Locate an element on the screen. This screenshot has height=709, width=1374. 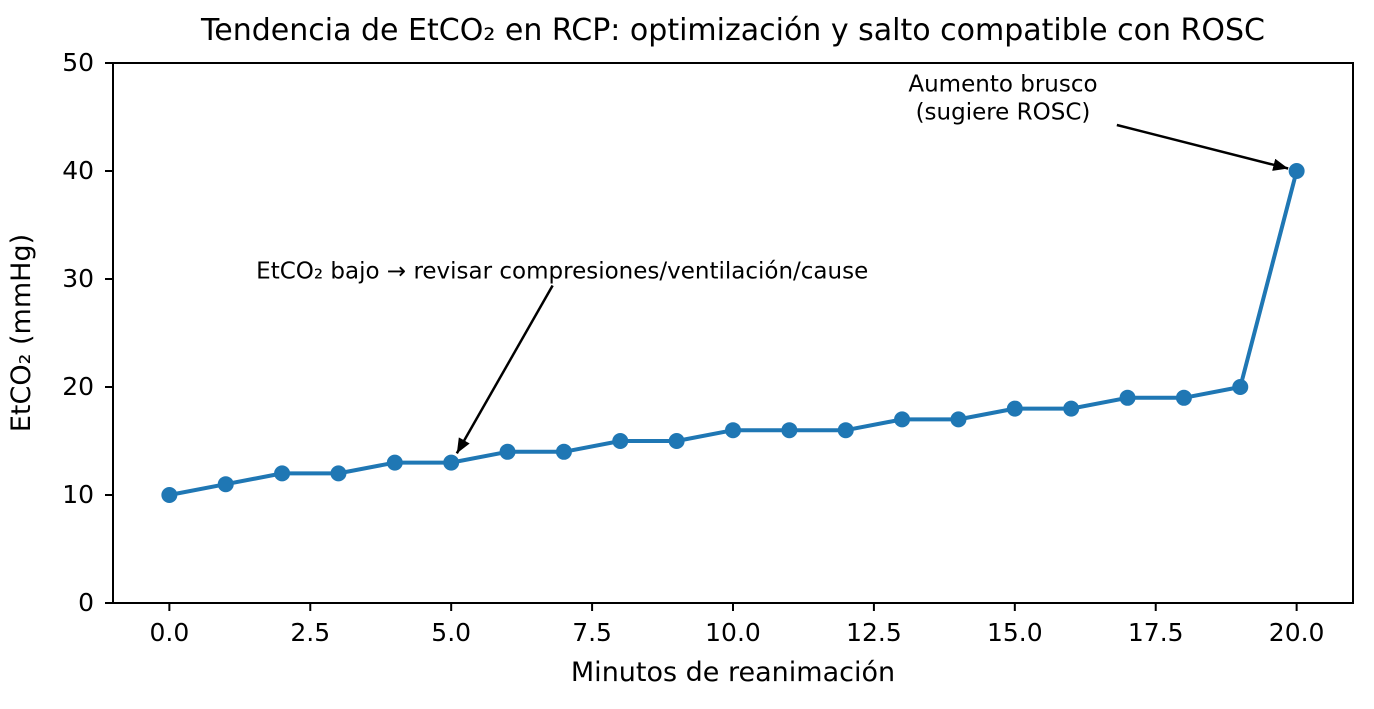
annotation-arrow-low-etco2 is located at coordinates (504, 369).